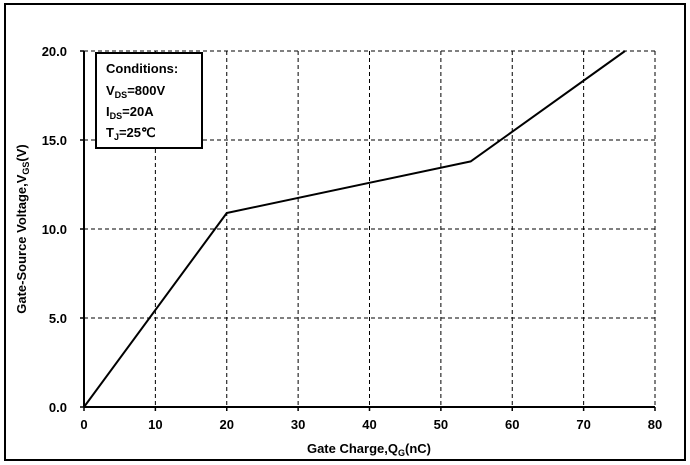 Image resolution: width=690 pixels, height=465 pixels. Describe the element at coordinates (135, 91) in the screenshot. I see `condition-vds: VDS=800V` at that location.